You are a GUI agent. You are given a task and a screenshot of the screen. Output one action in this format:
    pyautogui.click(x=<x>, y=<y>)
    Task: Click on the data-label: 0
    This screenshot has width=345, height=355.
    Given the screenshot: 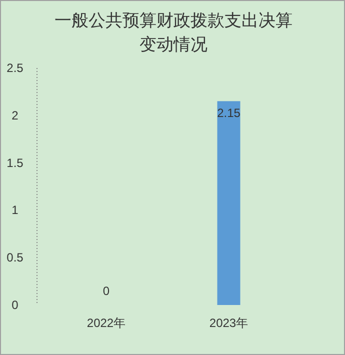 What is the action you would take?
    pyautogui.click(x=106, y=291)
    